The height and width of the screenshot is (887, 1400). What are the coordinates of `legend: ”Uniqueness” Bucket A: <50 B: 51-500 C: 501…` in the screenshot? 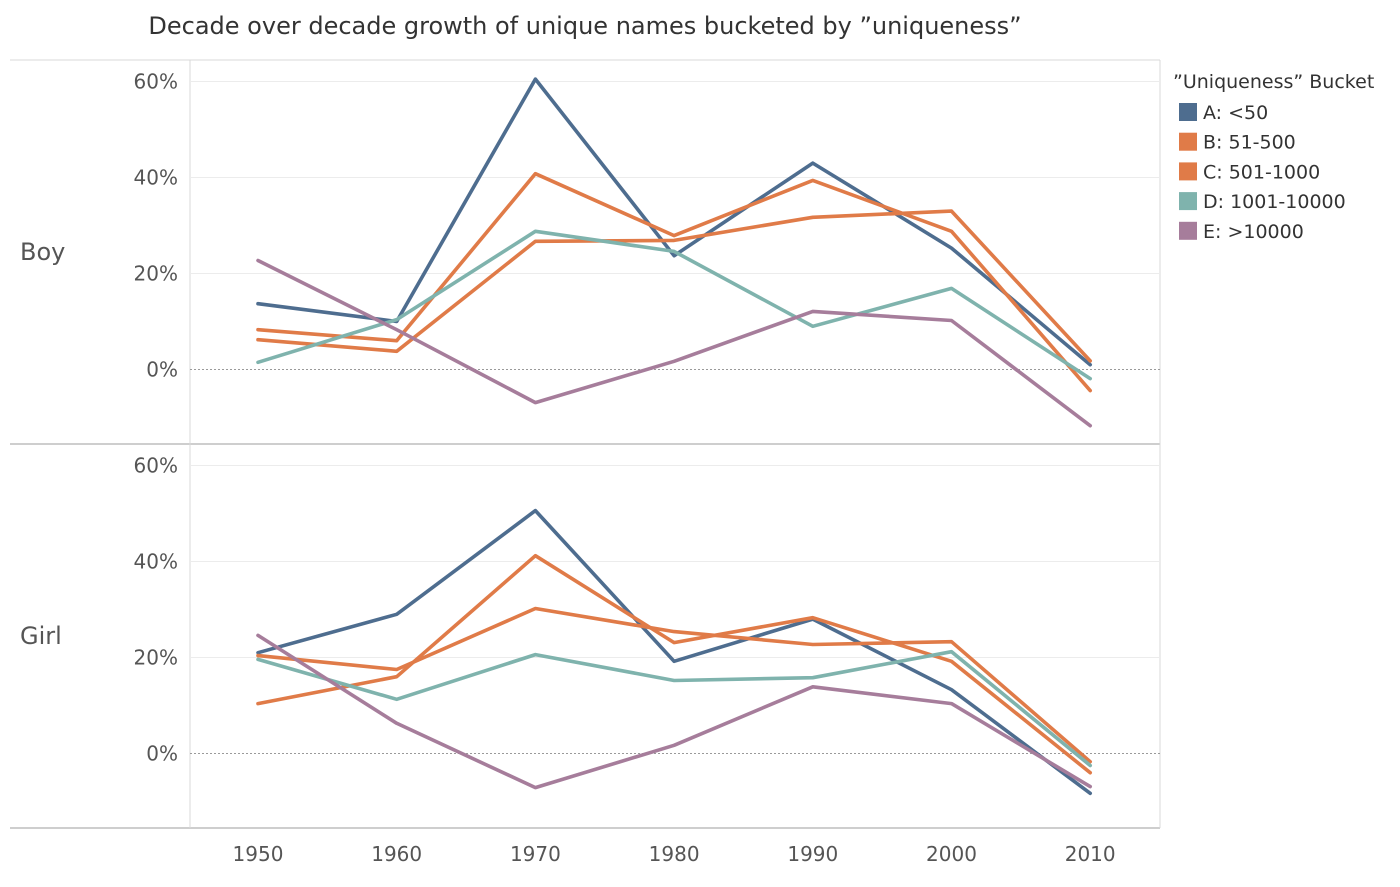 It's located at (1273, 157).